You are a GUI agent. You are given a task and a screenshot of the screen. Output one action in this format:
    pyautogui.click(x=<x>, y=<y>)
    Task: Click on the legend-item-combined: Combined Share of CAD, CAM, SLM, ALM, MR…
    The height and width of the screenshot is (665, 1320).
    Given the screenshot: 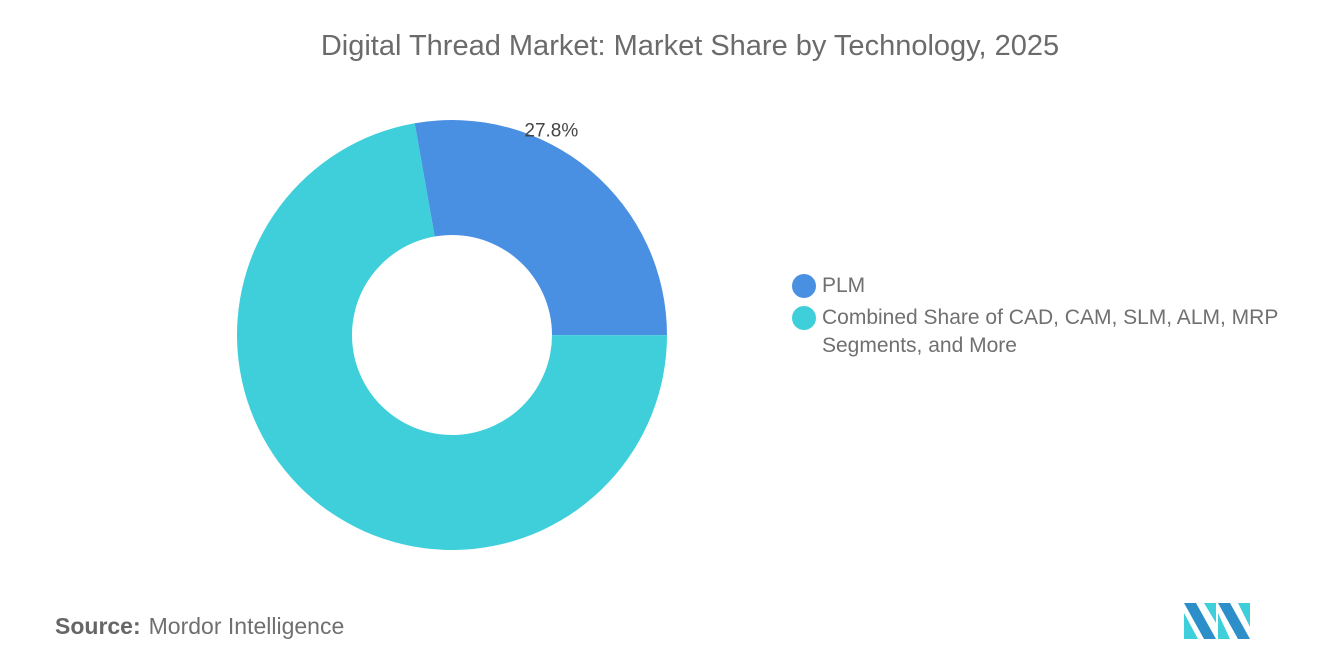 What is the action you would take?
    pyautogui.click(x=1052, y=332)
    